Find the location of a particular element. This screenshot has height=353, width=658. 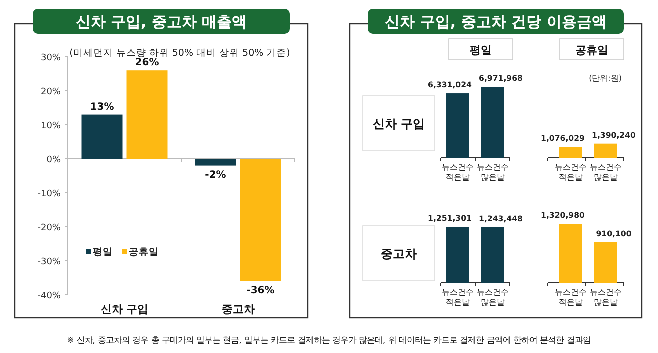

y-tick-label: 20% is located at coordinates (51, 93).